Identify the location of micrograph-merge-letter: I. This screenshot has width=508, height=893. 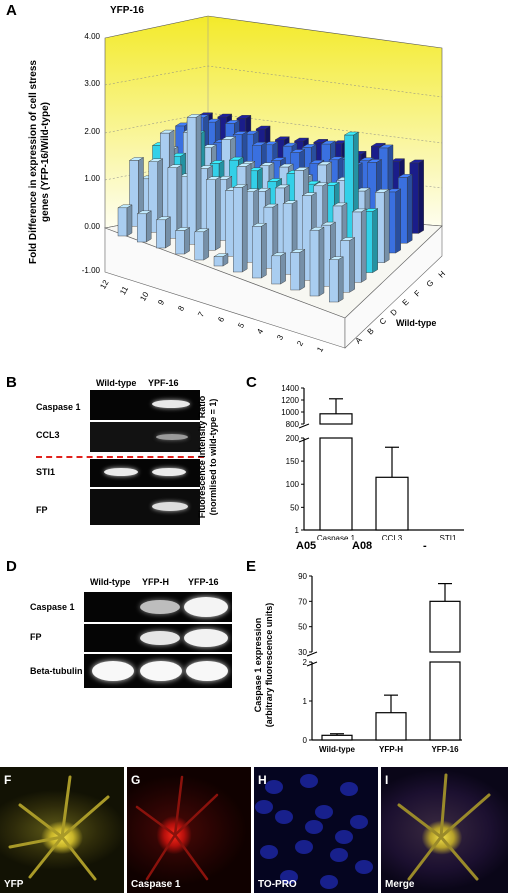
(387, 780).